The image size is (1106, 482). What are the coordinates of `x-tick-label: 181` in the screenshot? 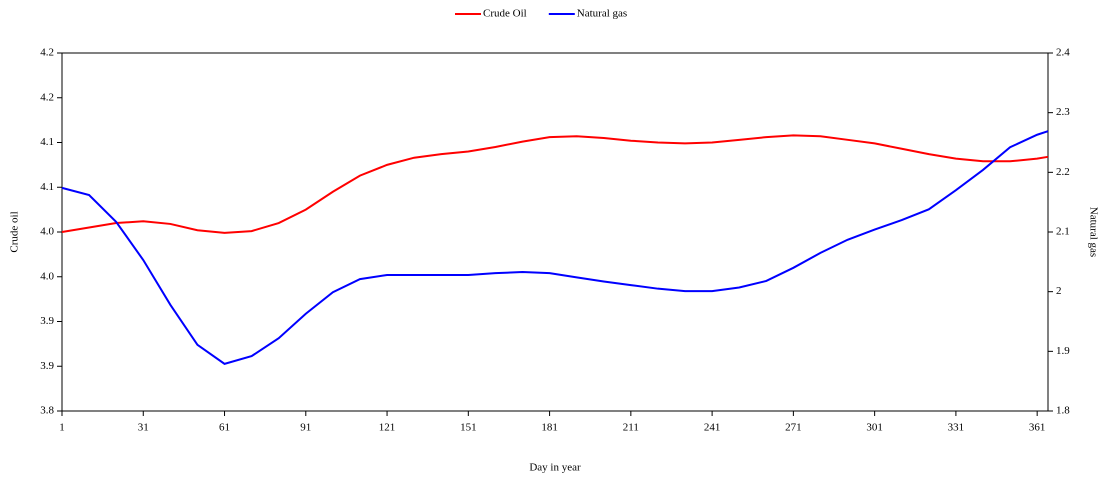 It's located at (549, 428).